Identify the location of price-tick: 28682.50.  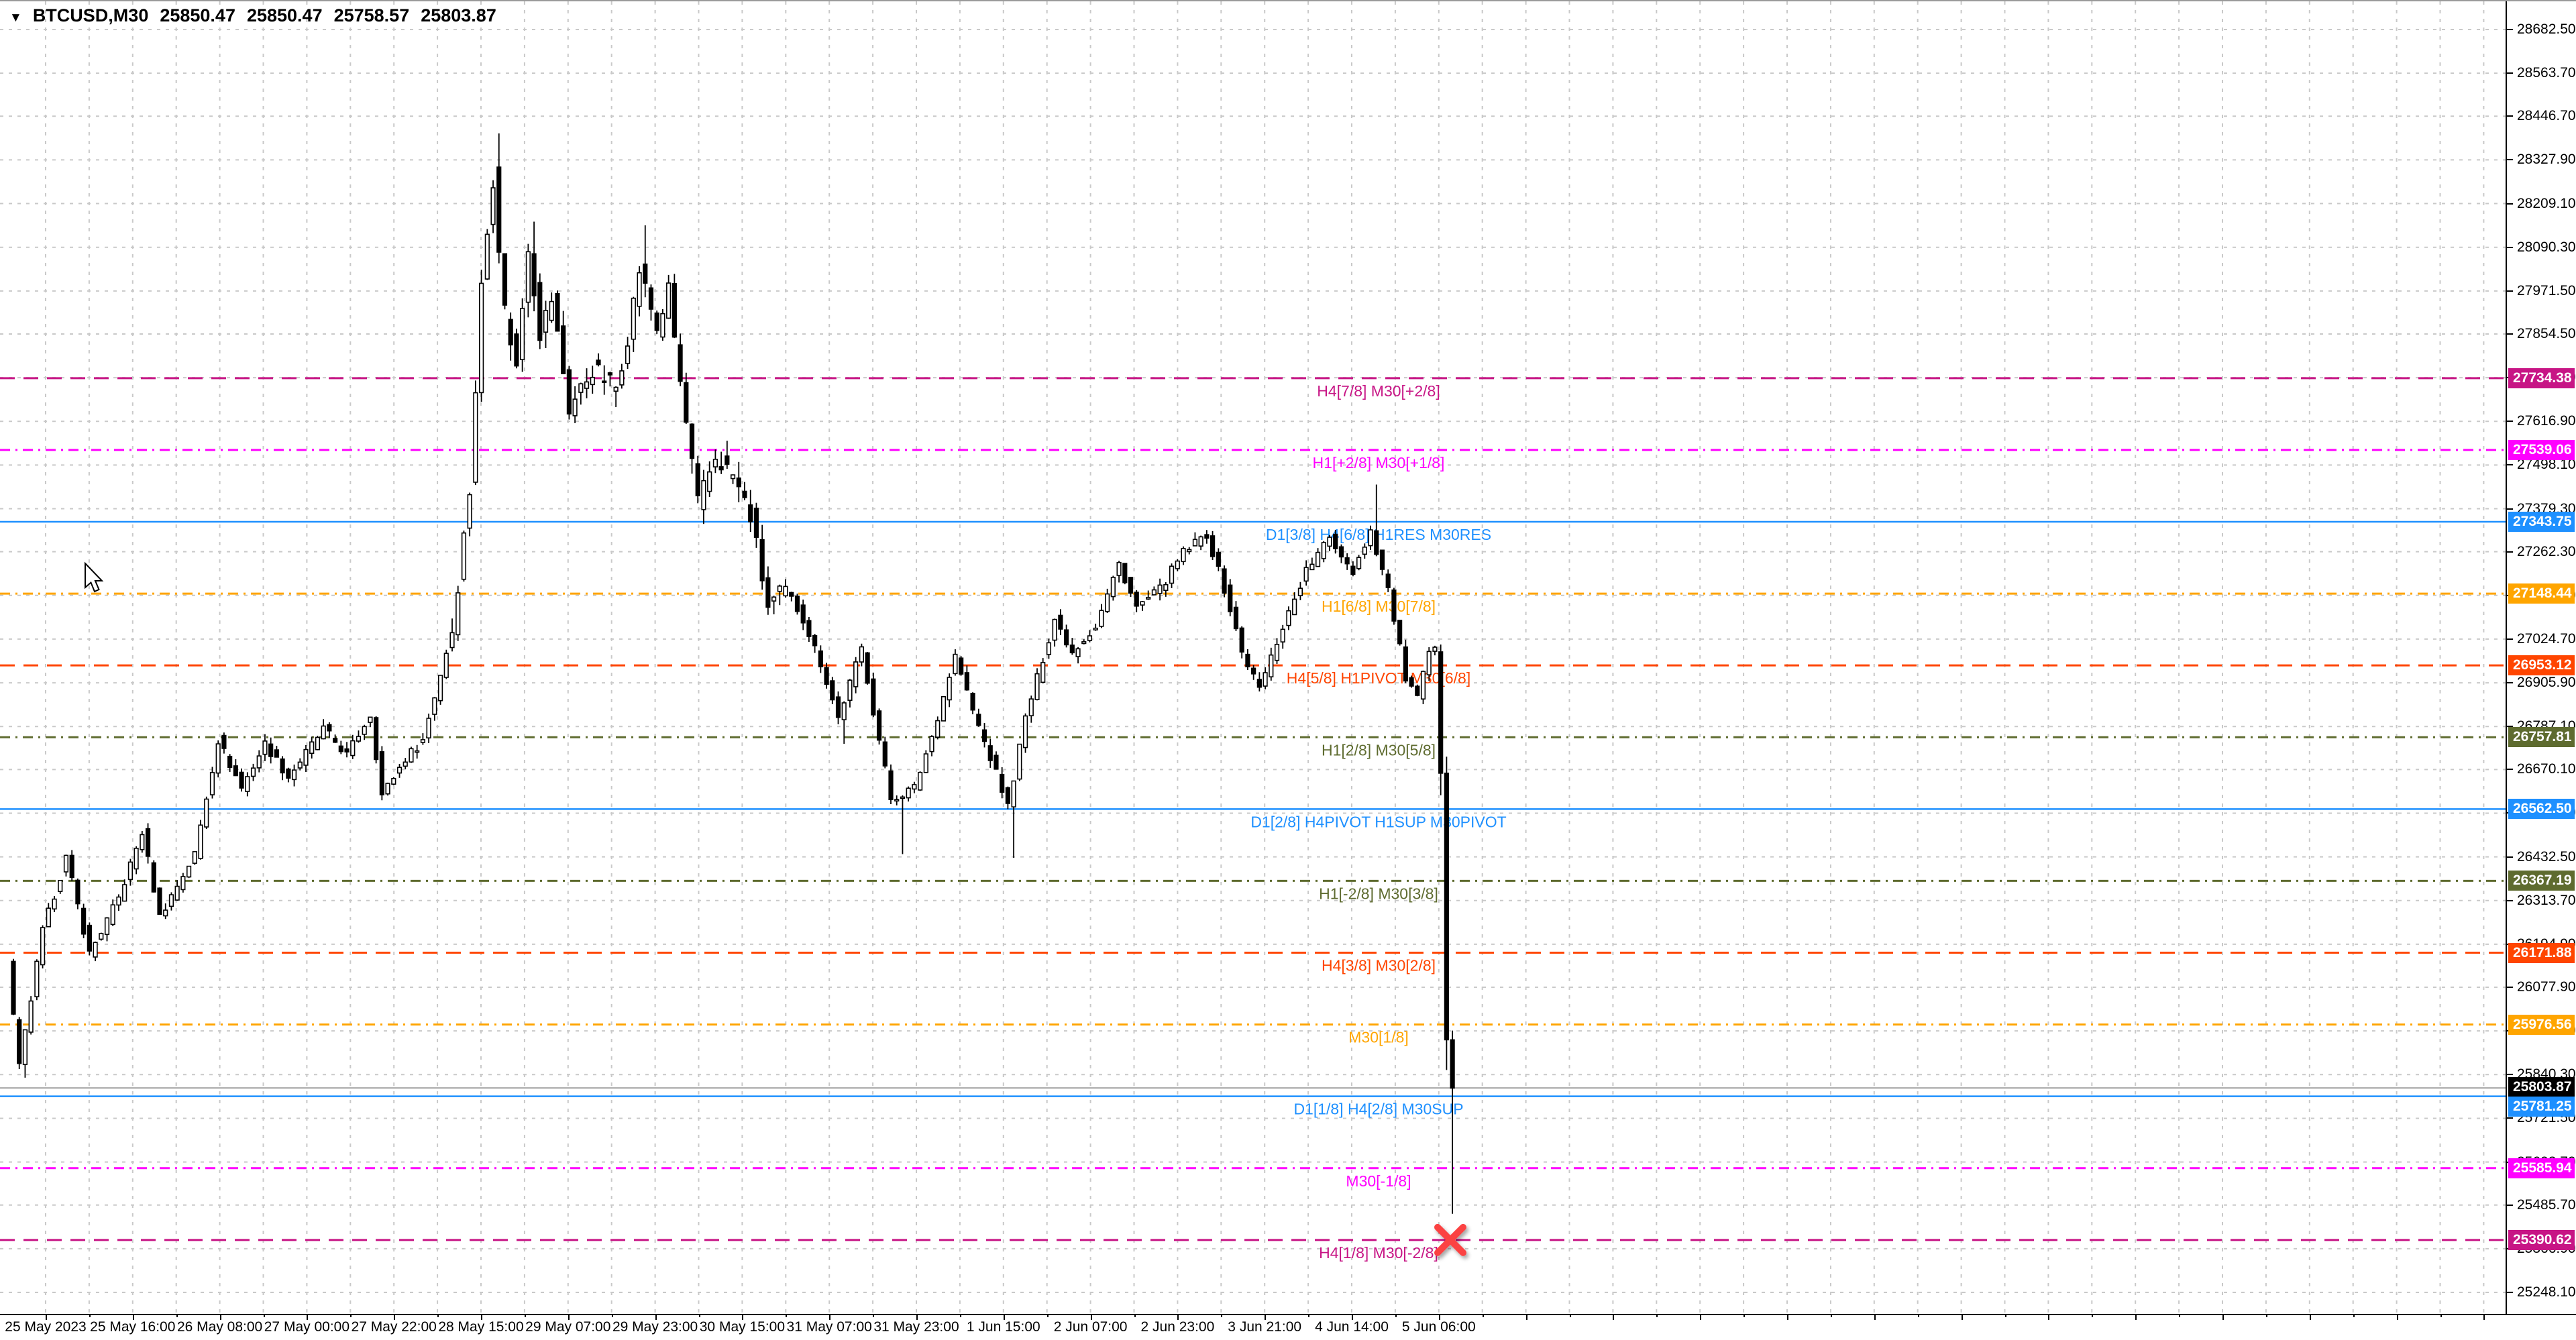
(2546, 29).